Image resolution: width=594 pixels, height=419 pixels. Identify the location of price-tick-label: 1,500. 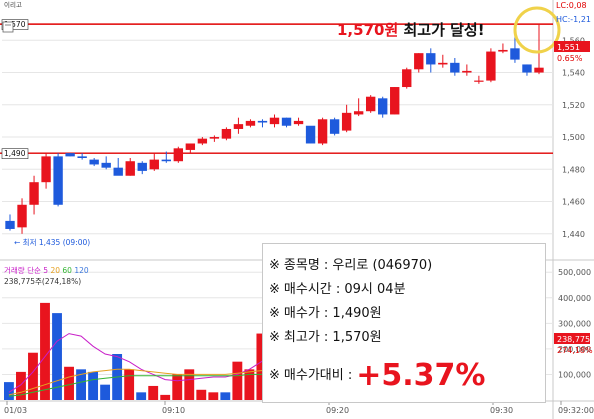
(573, 137).